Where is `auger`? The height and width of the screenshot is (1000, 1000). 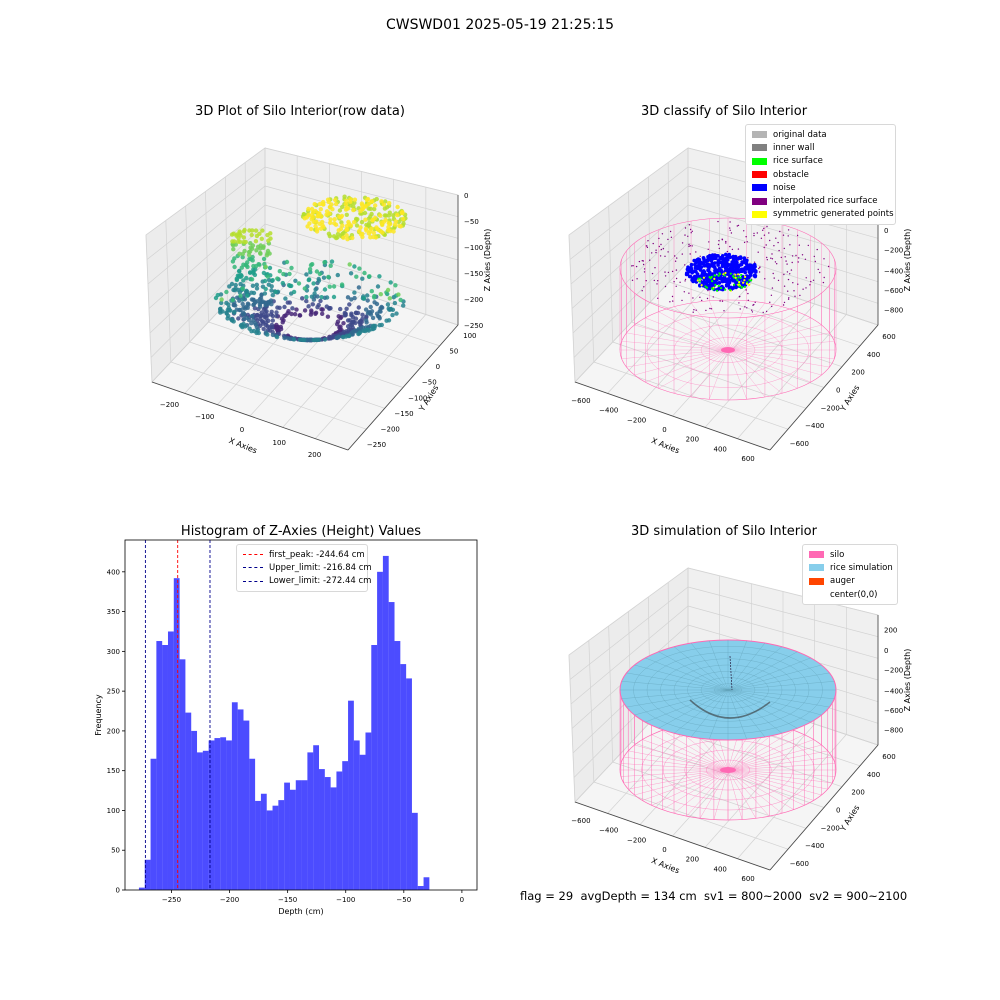 auger is located at coordinates (731, 673).